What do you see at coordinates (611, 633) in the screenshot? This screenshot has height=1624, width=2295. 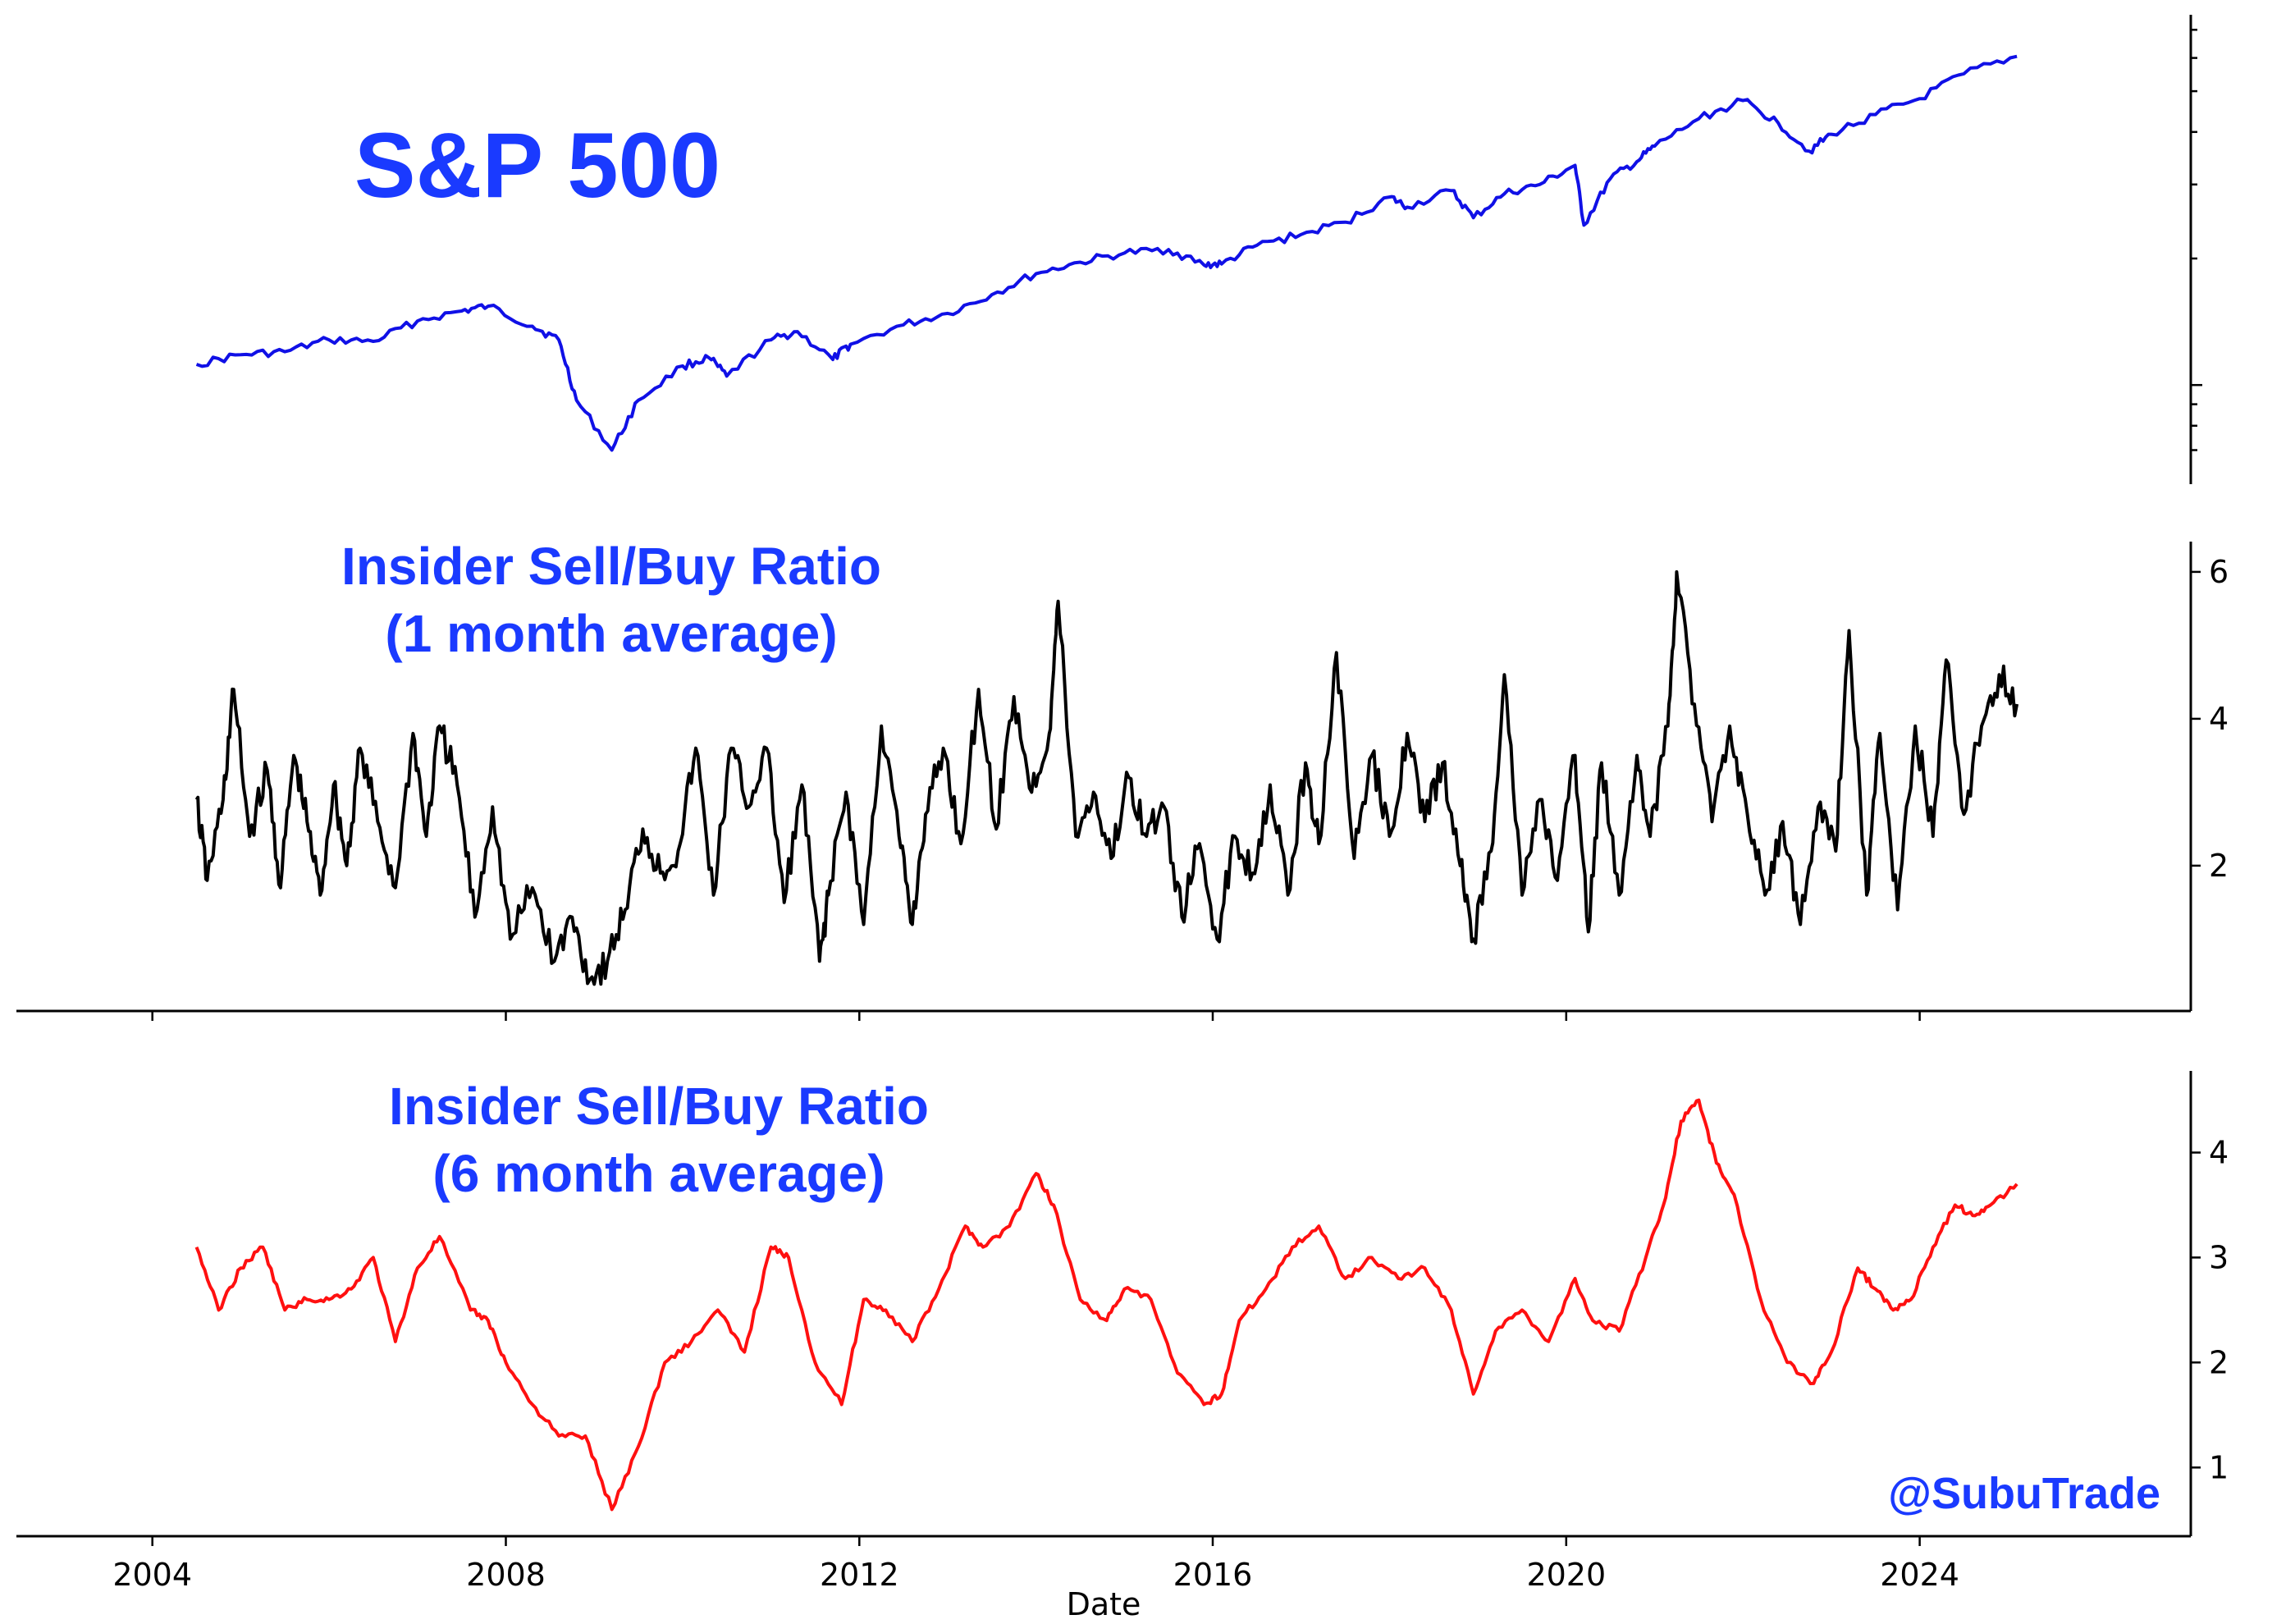 I see `title-line: (1 month average)` at bounding box center [611, 633].